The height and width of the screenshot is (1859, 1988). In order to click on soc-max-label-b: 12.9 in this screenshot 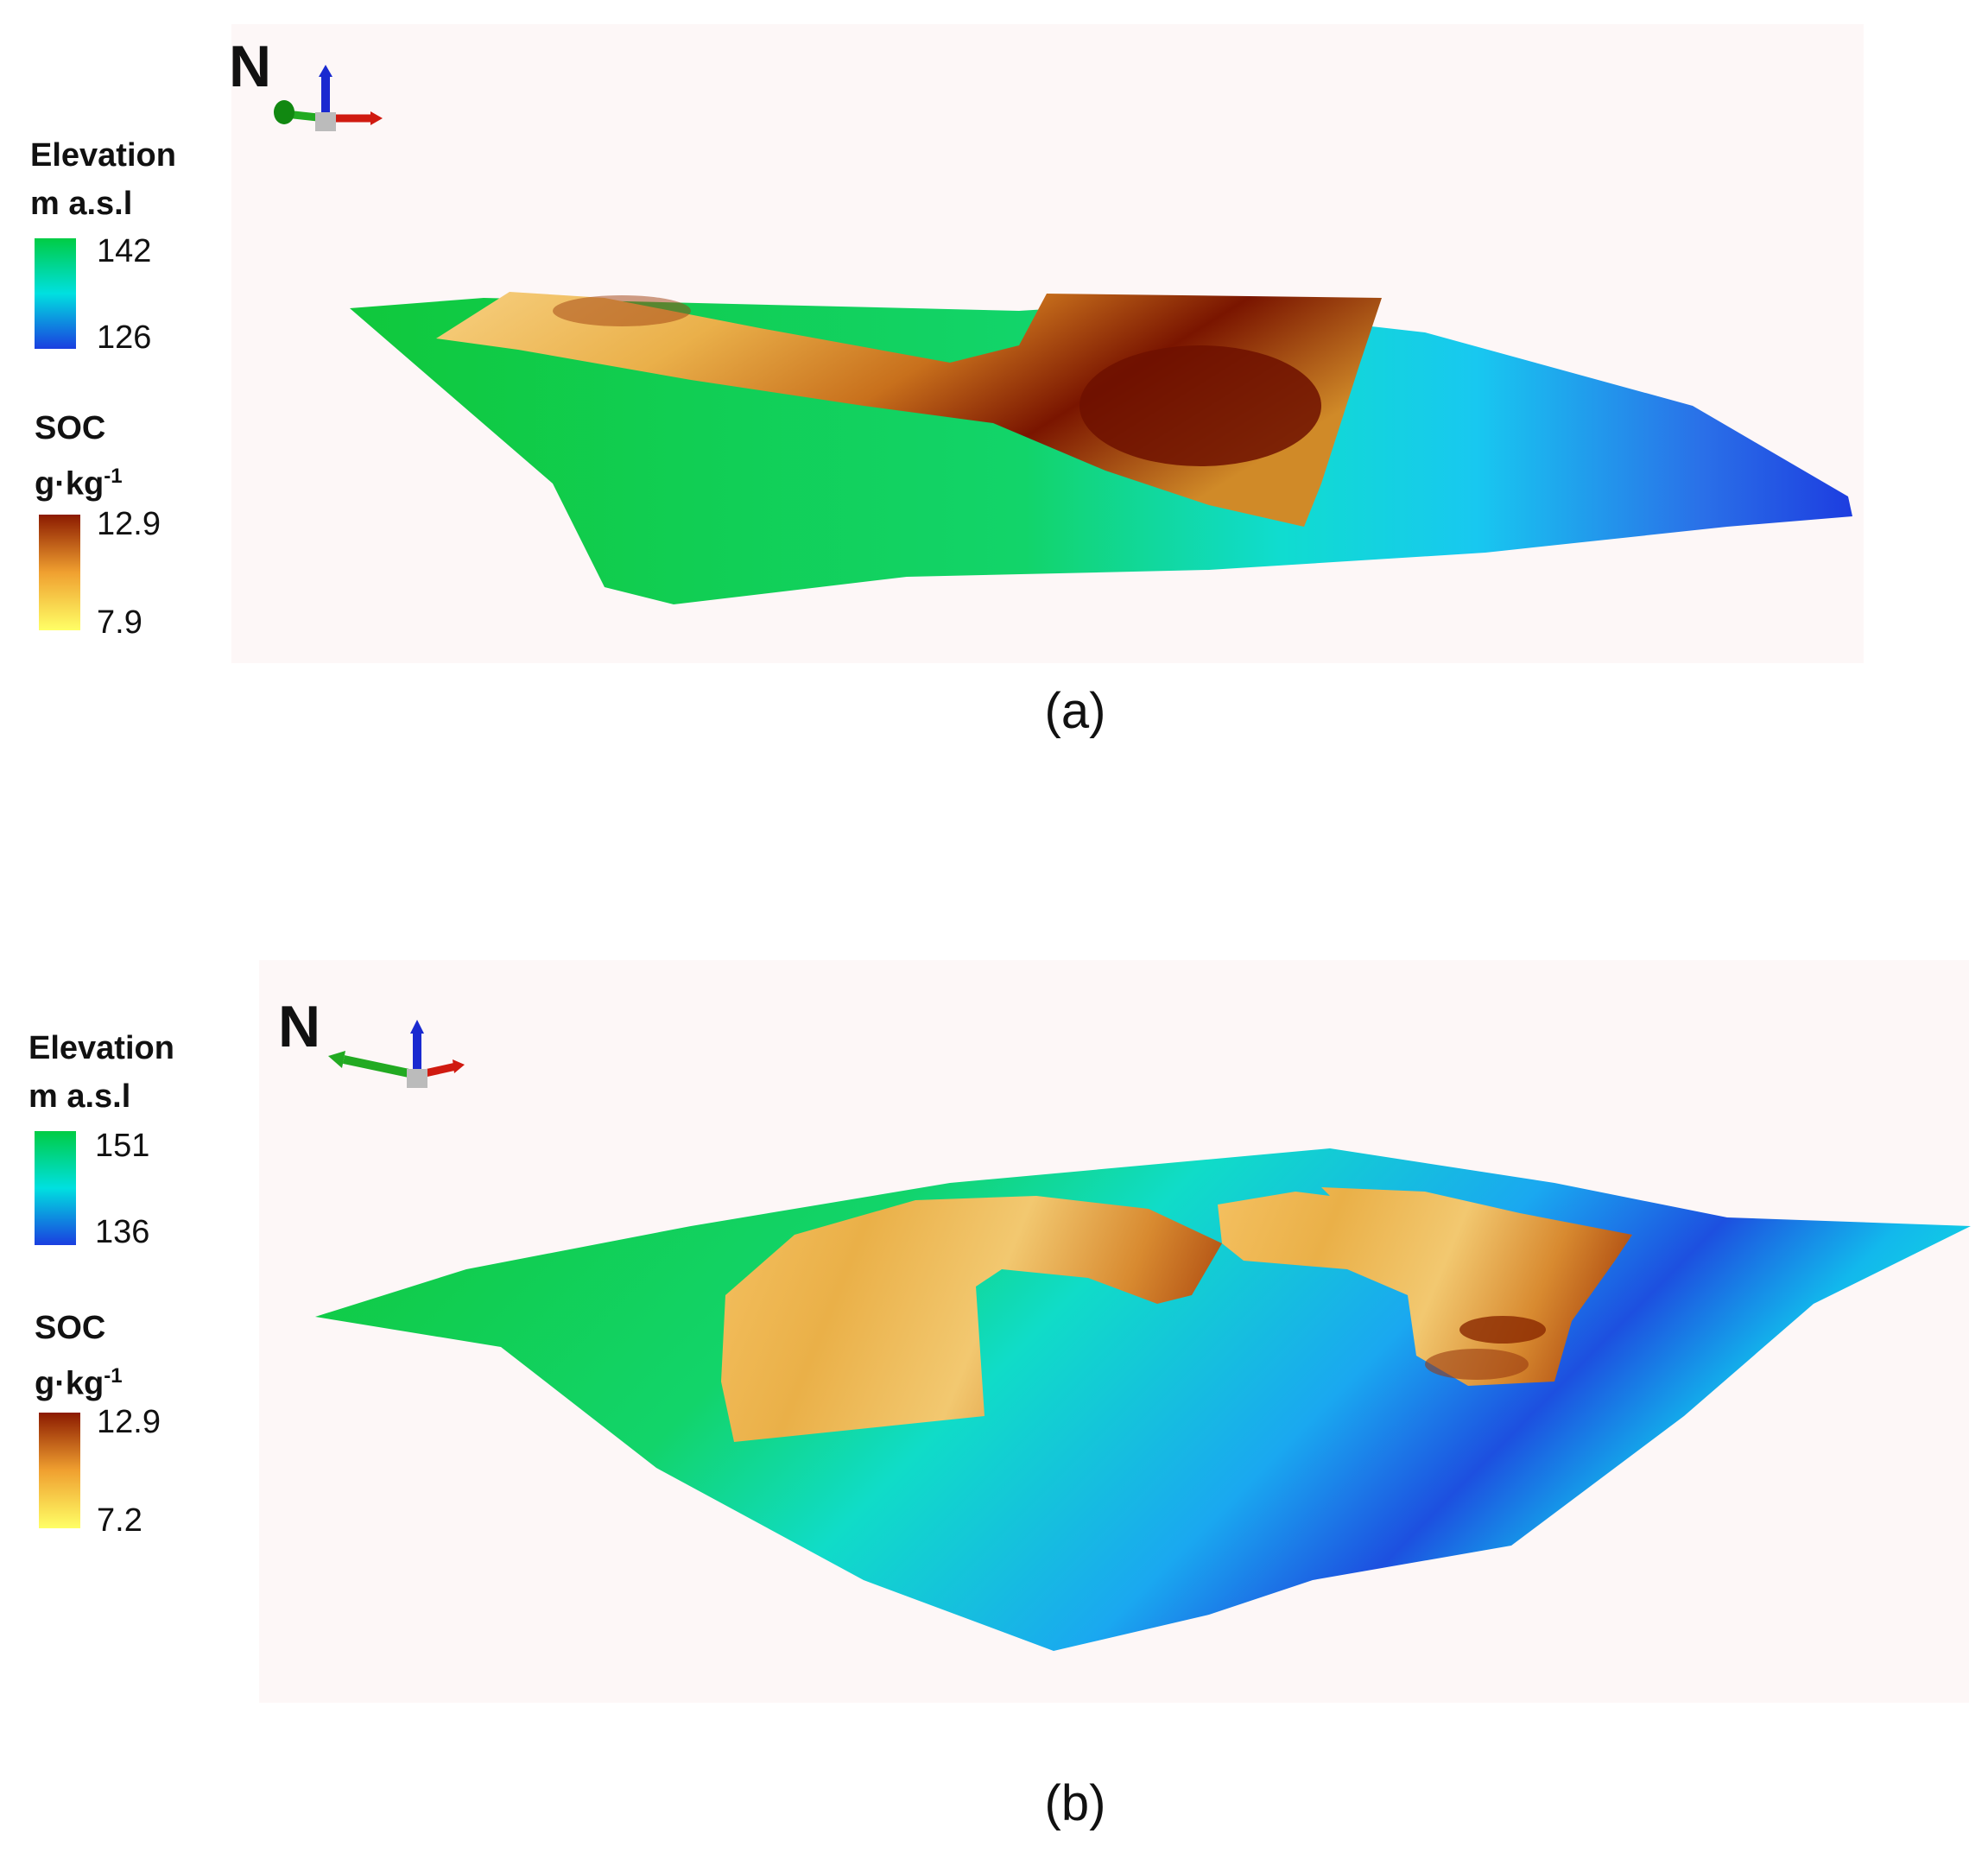, I will do `click(129, 1422)`.